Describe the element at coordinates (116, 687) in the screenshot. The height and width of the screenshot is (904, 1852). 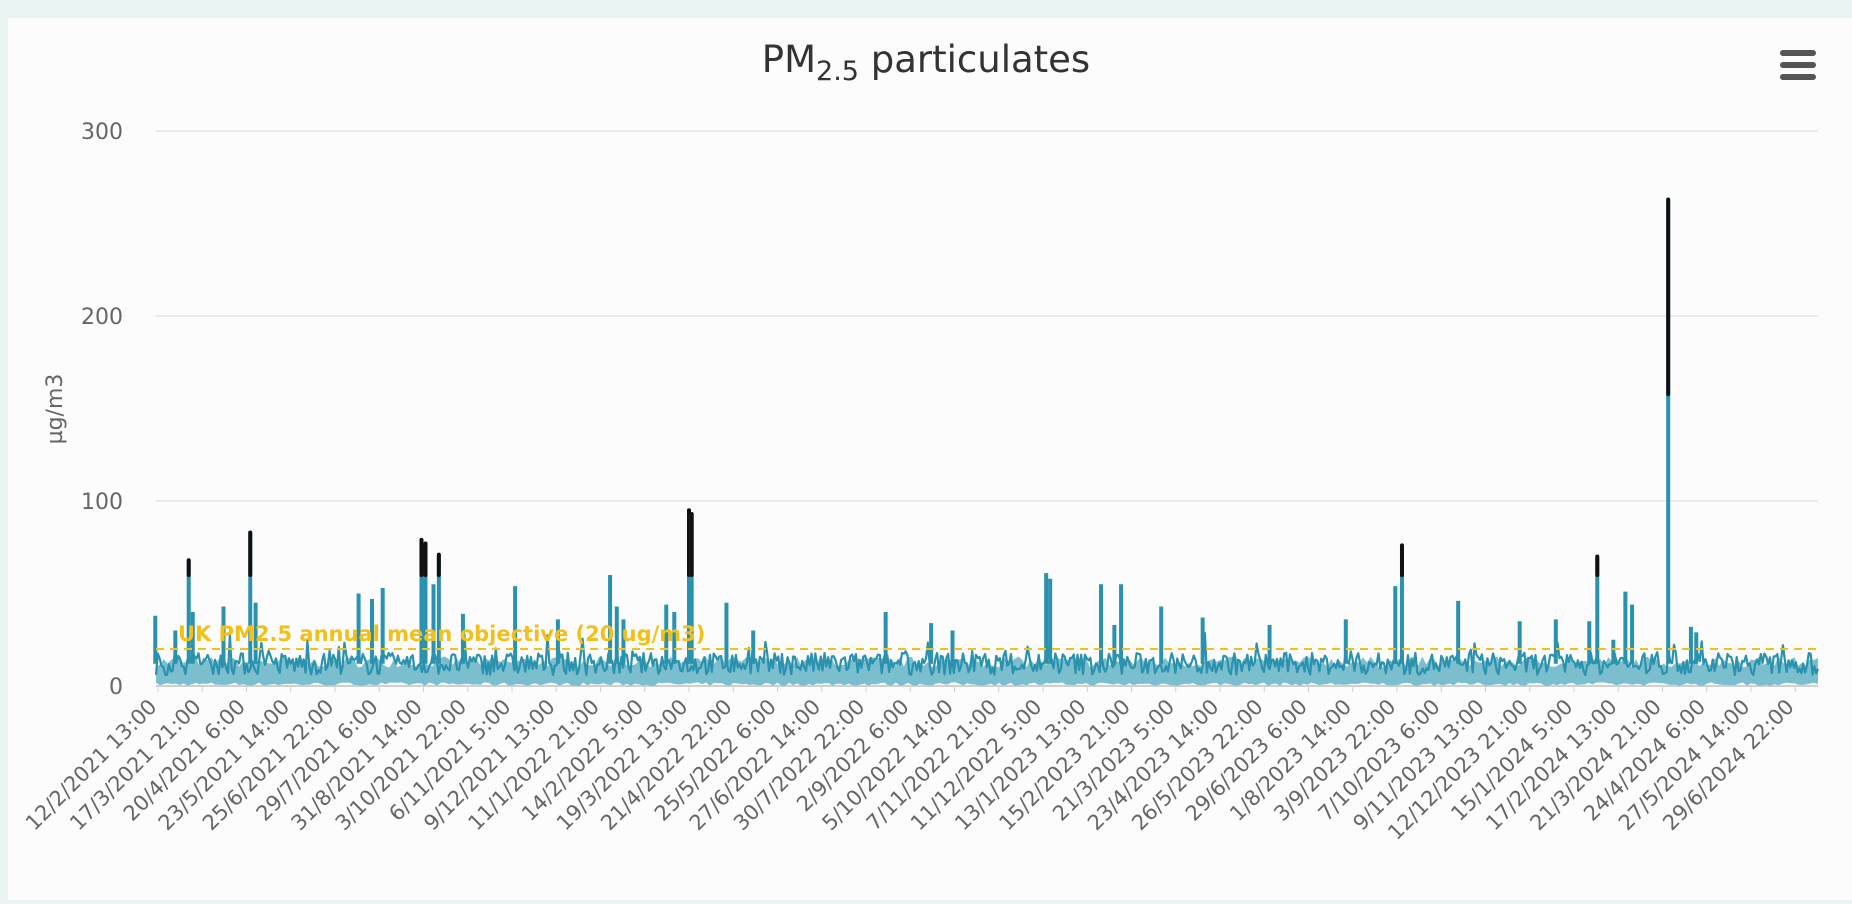
I see `y-tick-label: 0` at that location.